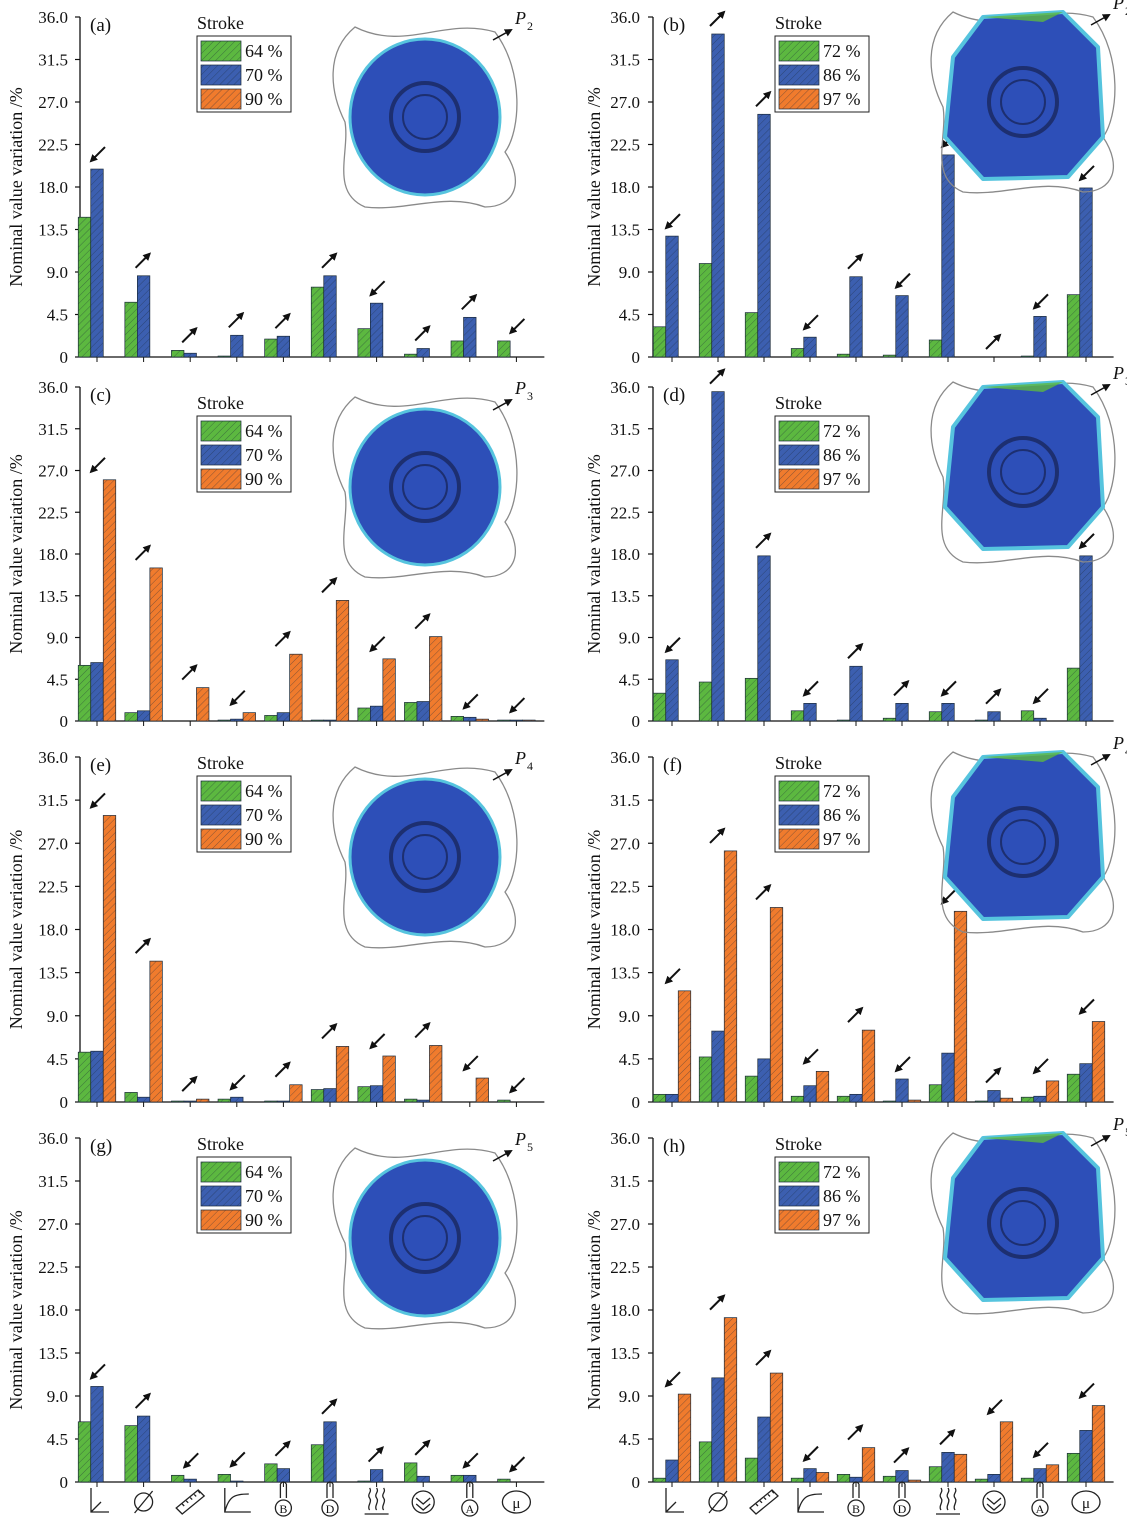 The image size is (1127, 1524). Describe the element at coordinates (856, 1499) in the screenshot. I see `thermometer-b-icon: B` at that location.